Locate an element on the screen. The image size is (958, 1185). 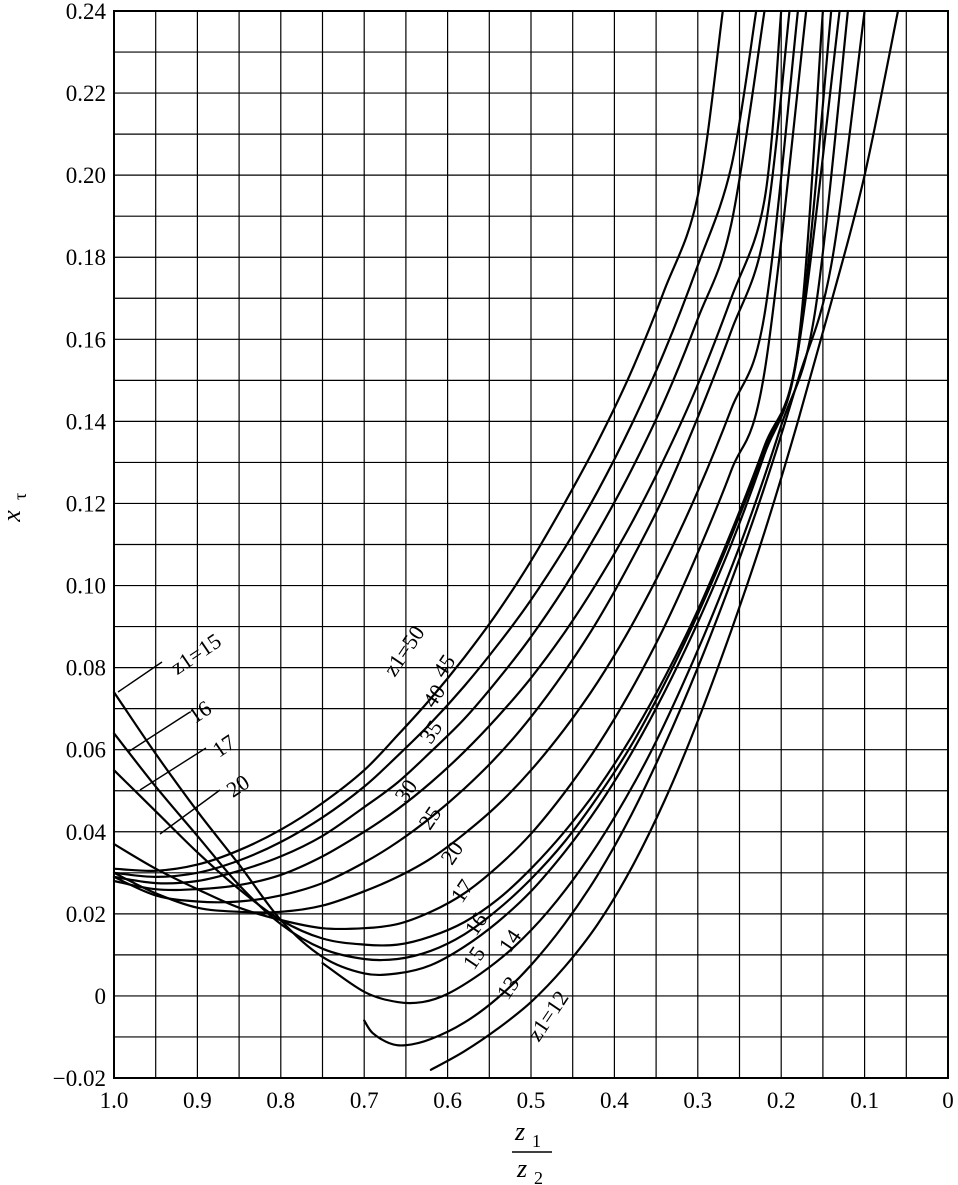
x-tick-label: 0.7 is located at coordinates (364, 1100).